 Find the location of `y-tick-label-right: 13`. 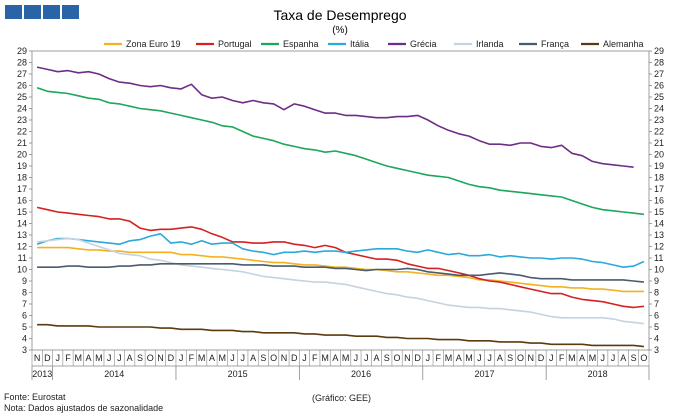

y-tick-label-right: 13 is located at coordinates (659, 235).